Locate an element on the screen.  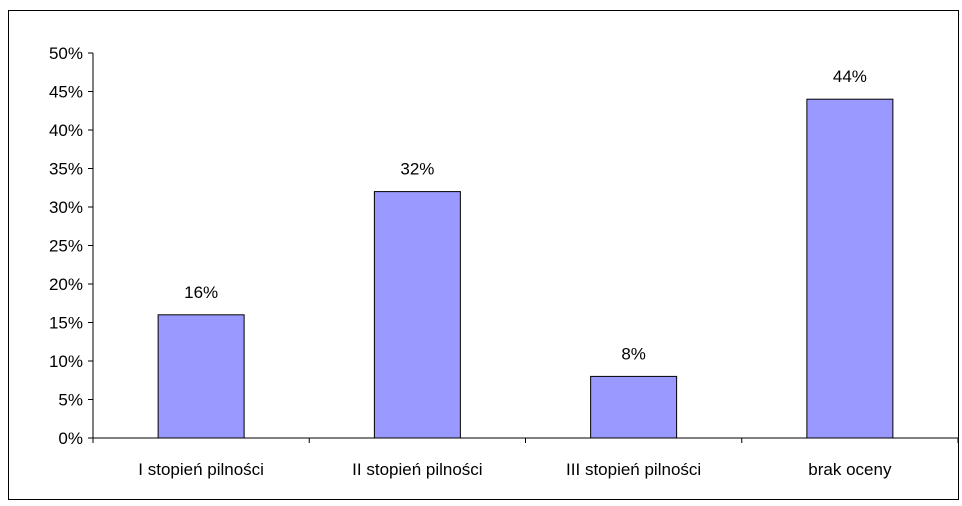
y-tick-label: 25% is located at coordinates (66, 246).